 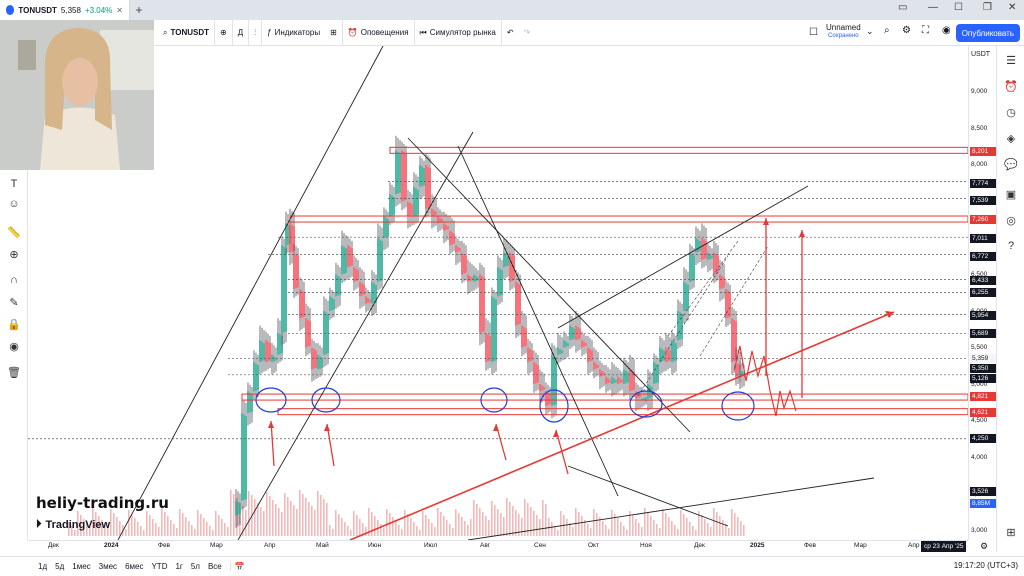 I want to click on chat-icon: 💬, so click(x=1011, y=165).